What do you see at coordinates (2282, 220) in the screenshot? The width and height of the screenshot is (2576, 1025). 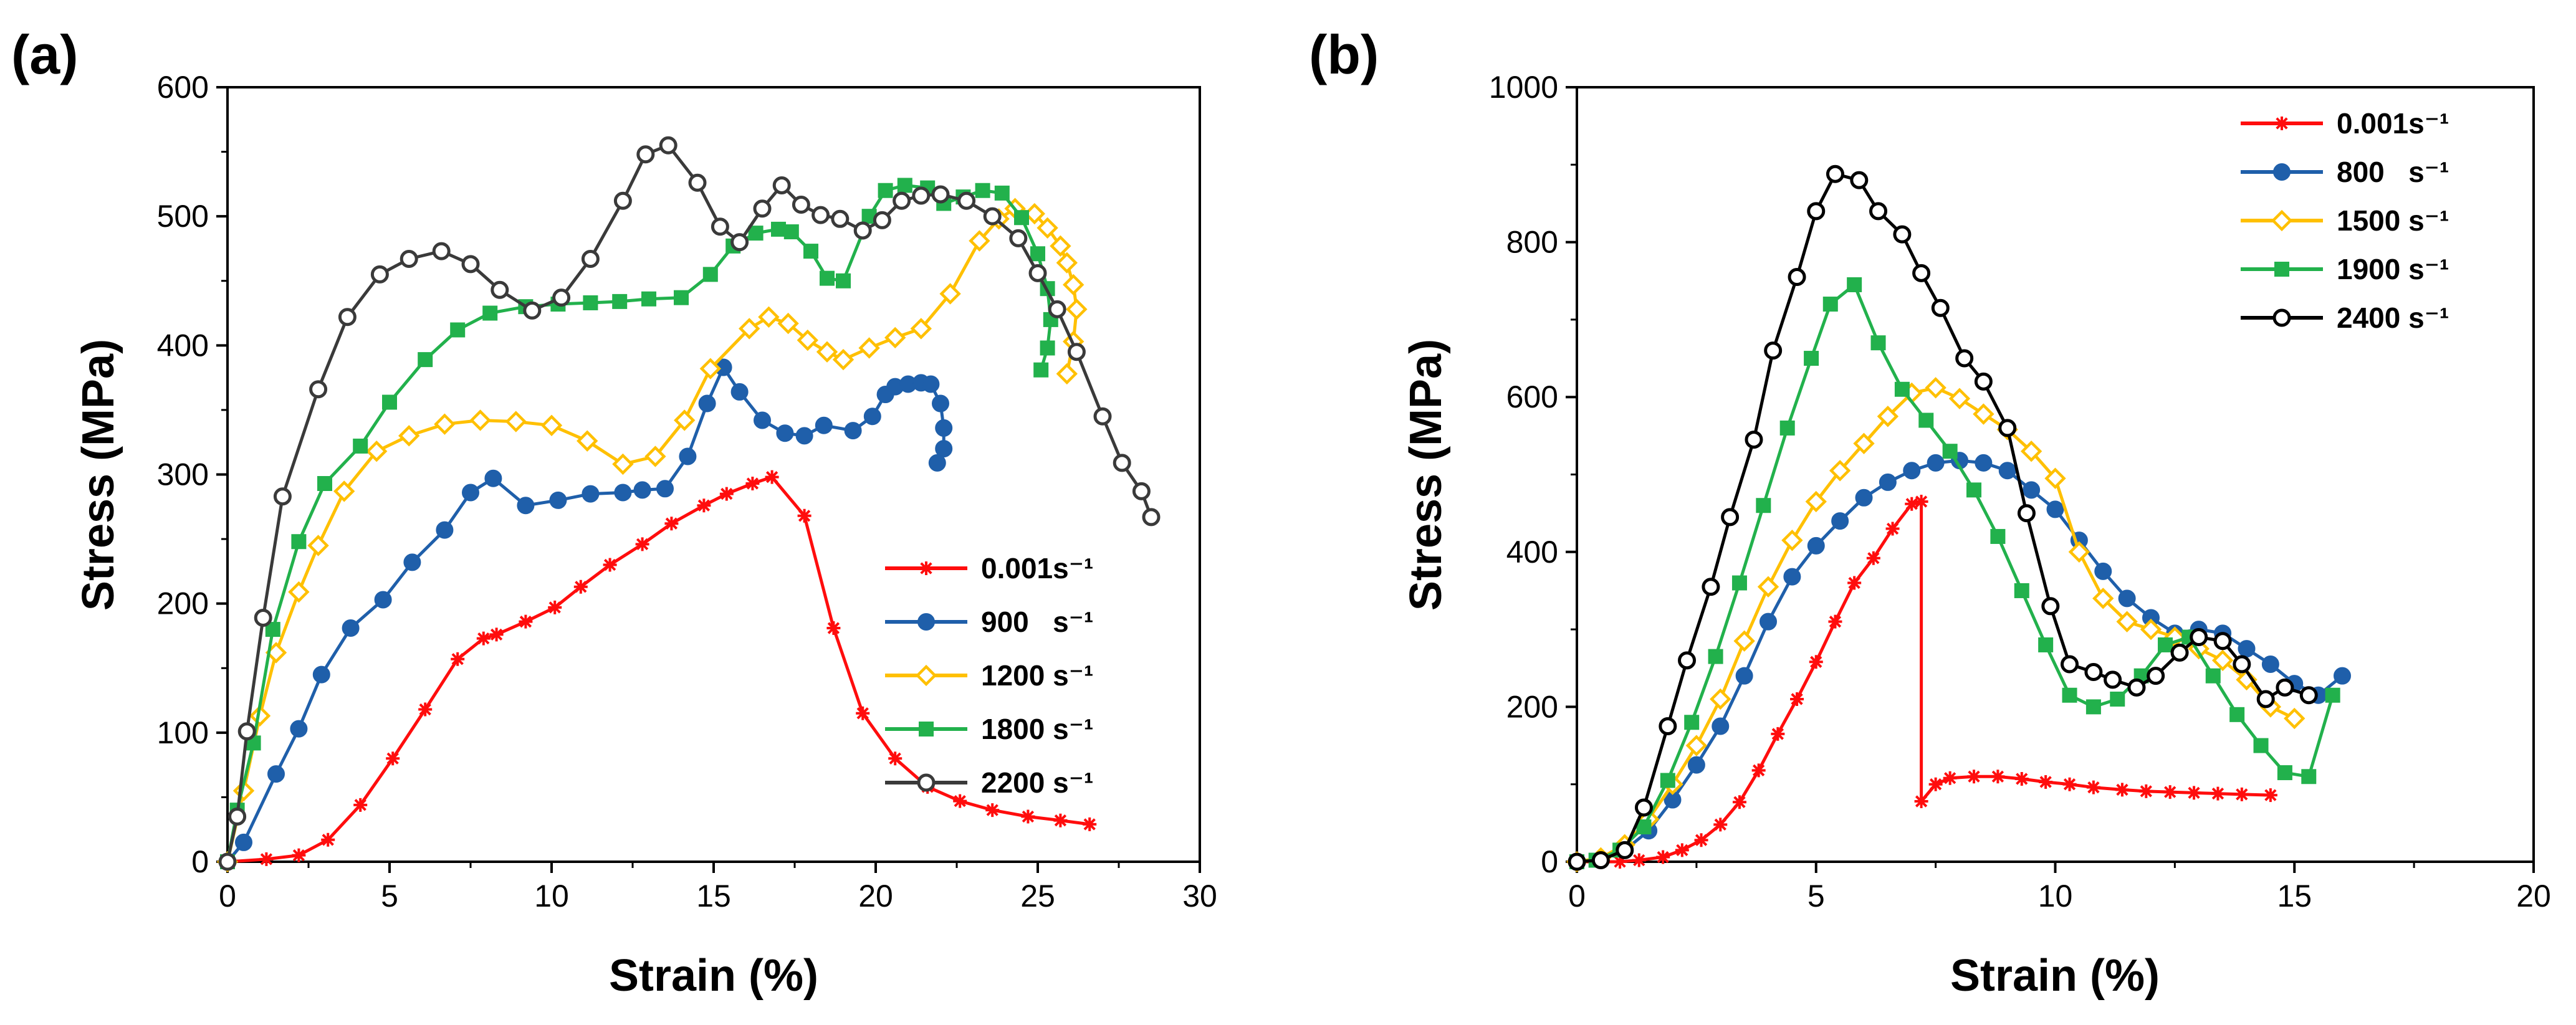 I see `panel-b-legend-swatch-marker` at bounding box center [2282, 220].